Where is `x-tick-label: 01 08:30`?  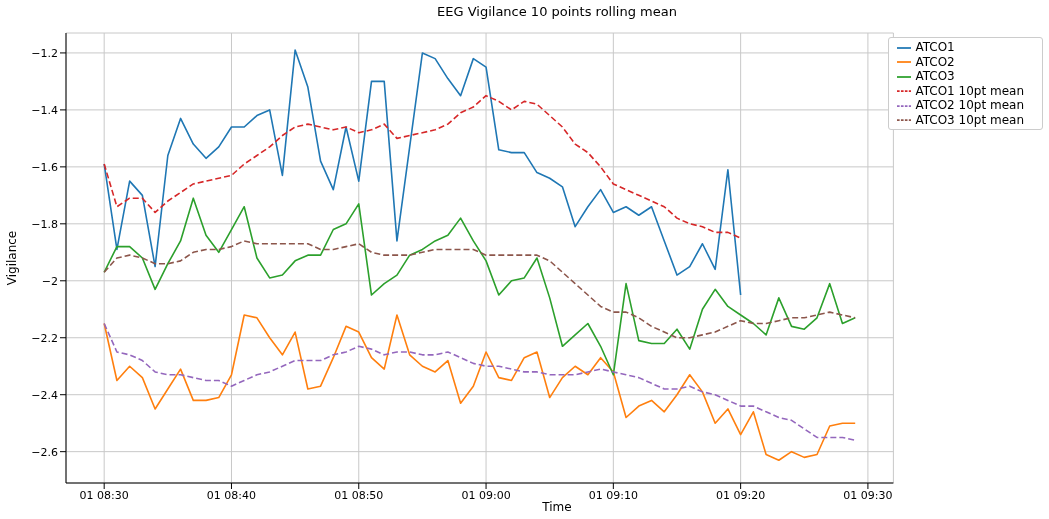 x-tick-label: 01 08:30 is located at coordinates (104, 495).